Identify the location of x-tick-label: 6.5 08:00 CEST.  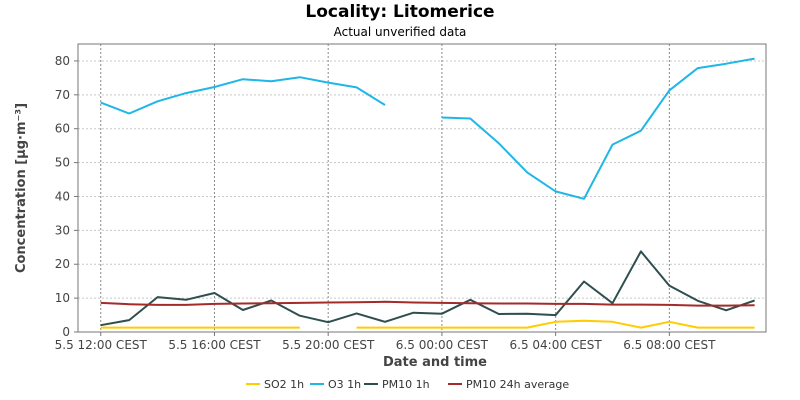
(669, 345).